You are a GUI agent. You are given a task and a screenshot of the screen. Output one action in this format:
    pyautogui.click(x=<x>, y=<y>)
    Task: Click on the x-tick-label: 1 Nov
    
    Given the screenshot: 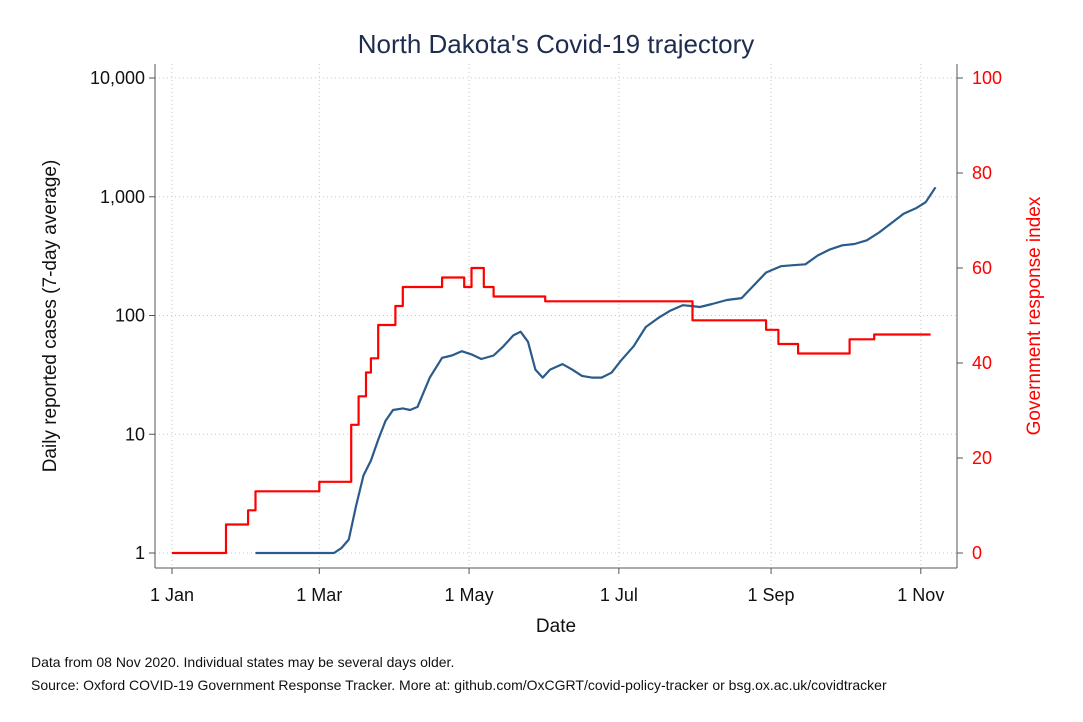 What is the action you would take?
    pyautogui.click(x=920, y=595)
    